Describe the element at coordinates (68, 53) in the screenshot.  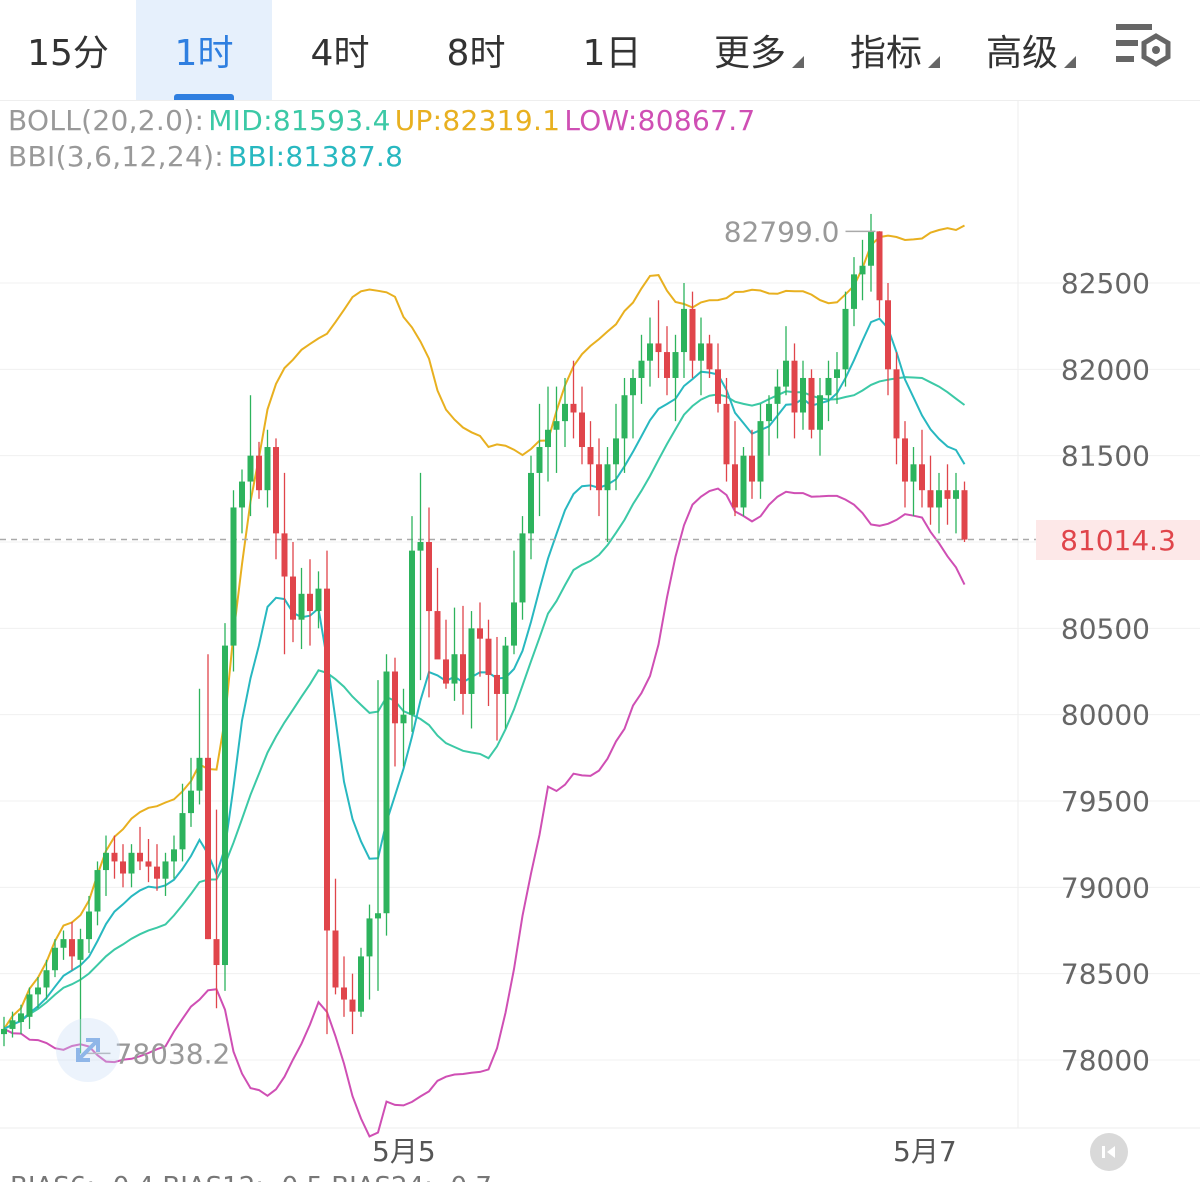
I see `tab-15min: 15分` at that location.